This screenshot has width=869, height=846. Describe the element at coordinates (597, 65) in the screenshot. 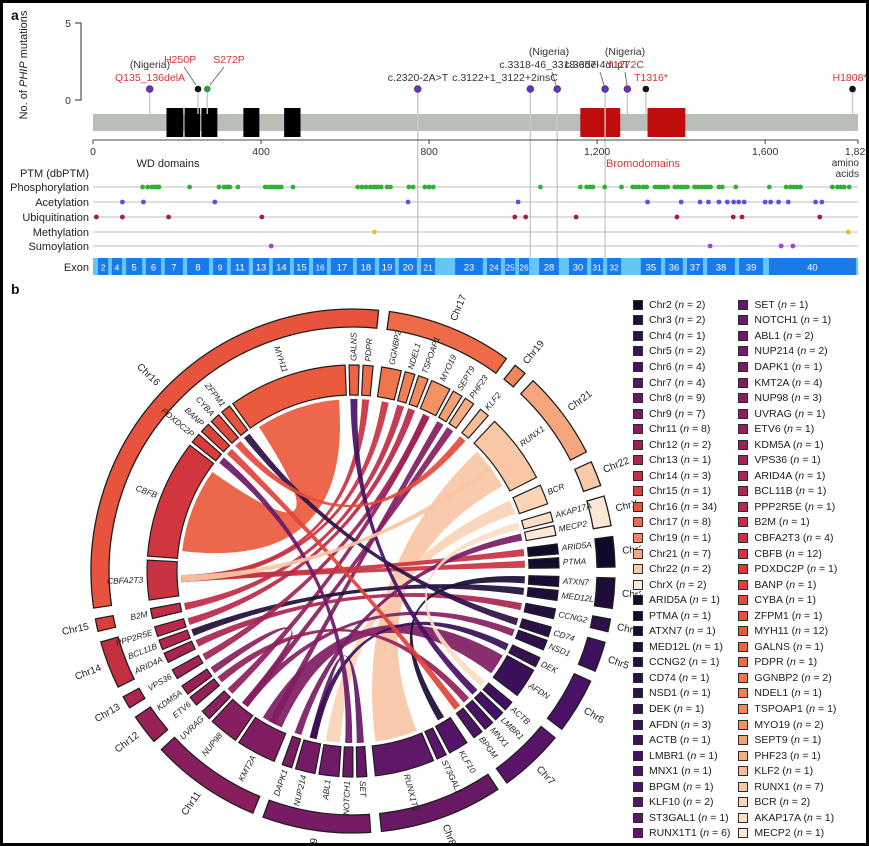

I see `mutation-label: c.3657-4dupT` at that location.